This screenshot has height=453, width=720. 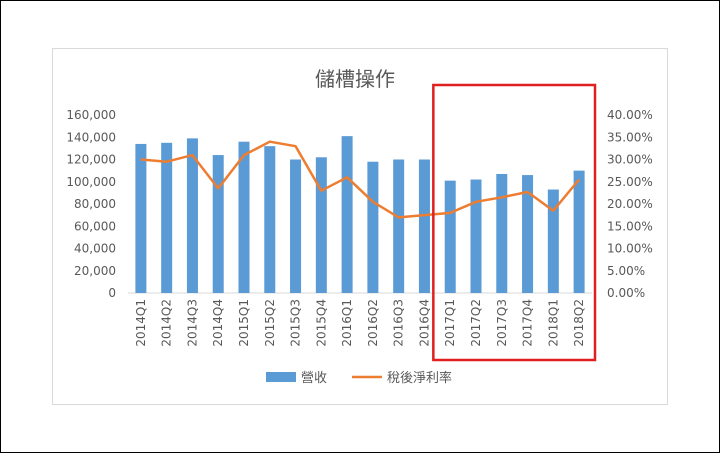 What do you see at coordinates (626, 293) in the screenshot?
I see `right-tick-label: 0.00%` at bounding box center [626, 293].